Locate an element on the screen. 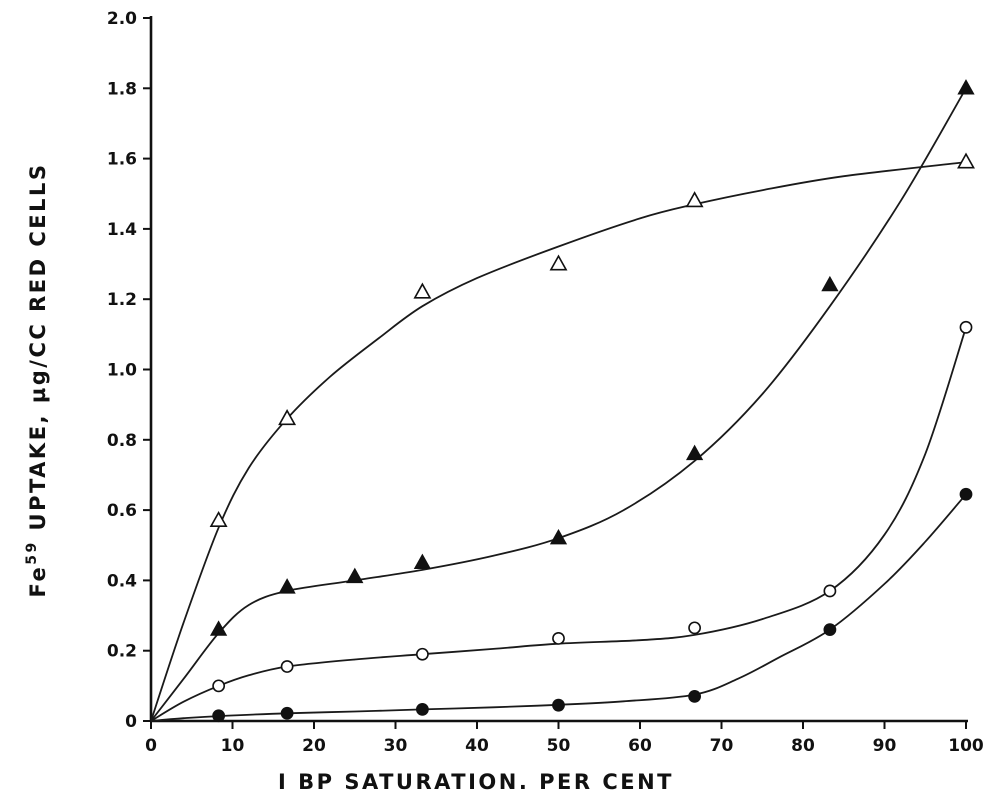 The height and width of the screenshot is (794, 992). x-axis-title: I BP SATURATION. PER CENT is located at coordinates (476, 782).